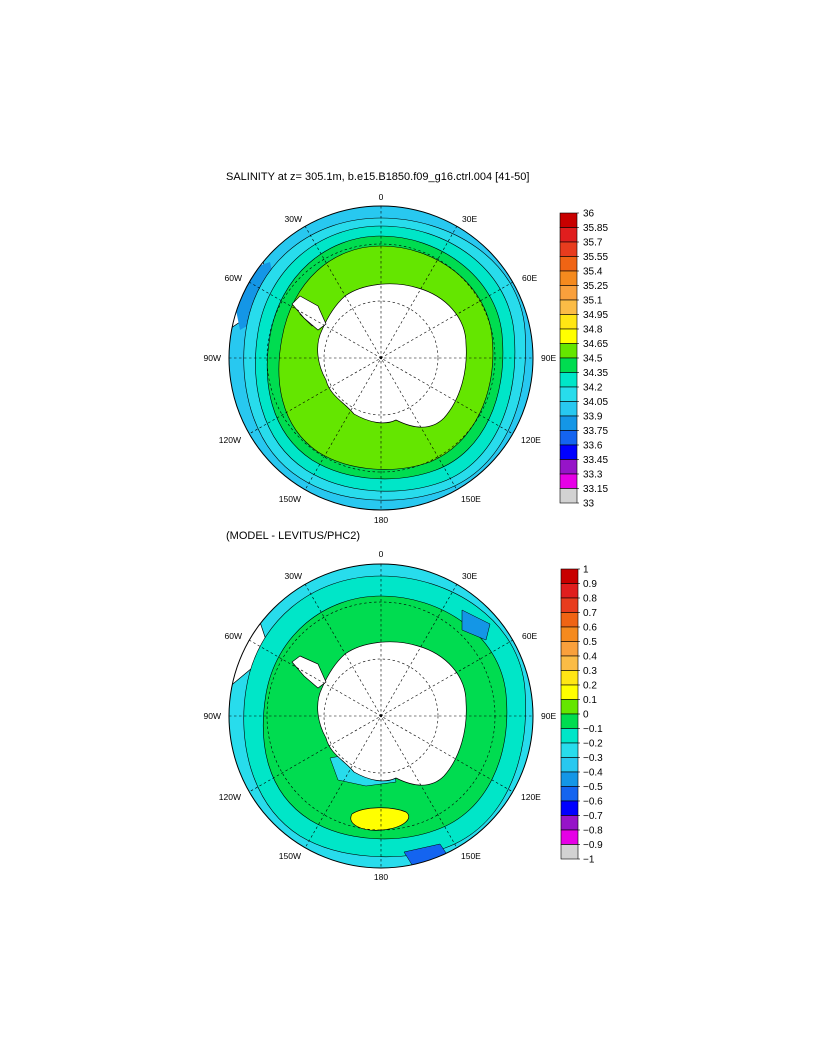 This screenshot has height=1055, width=818. Describe the element at coordinates (590, 599) in the screenshot. I see `colorbar-tick-label: 0.8` at that location.